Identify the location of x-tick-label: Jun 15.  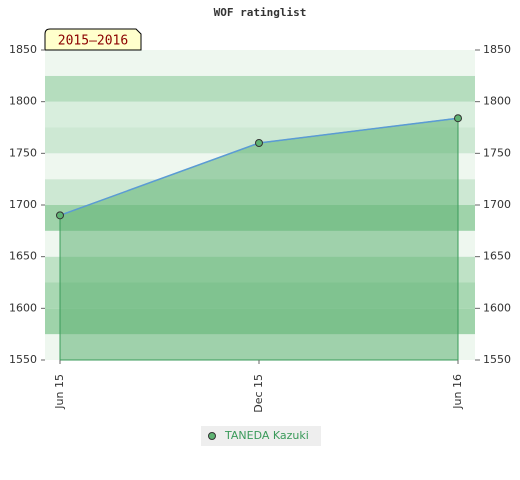
(59, 392).